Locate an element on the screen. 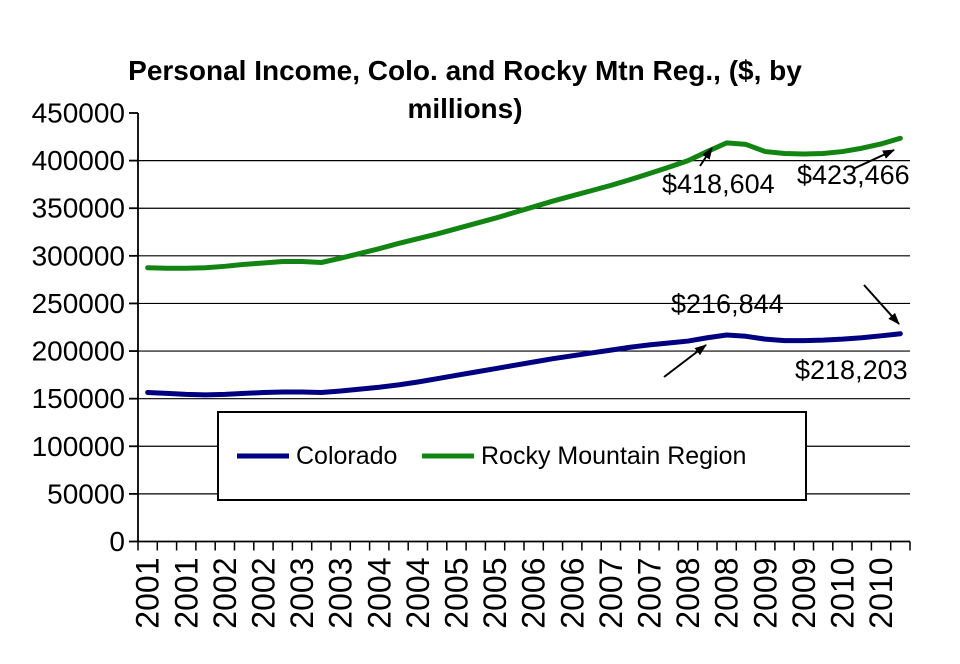  y-tick-label: 250000 is located at coordinates (78, 303).